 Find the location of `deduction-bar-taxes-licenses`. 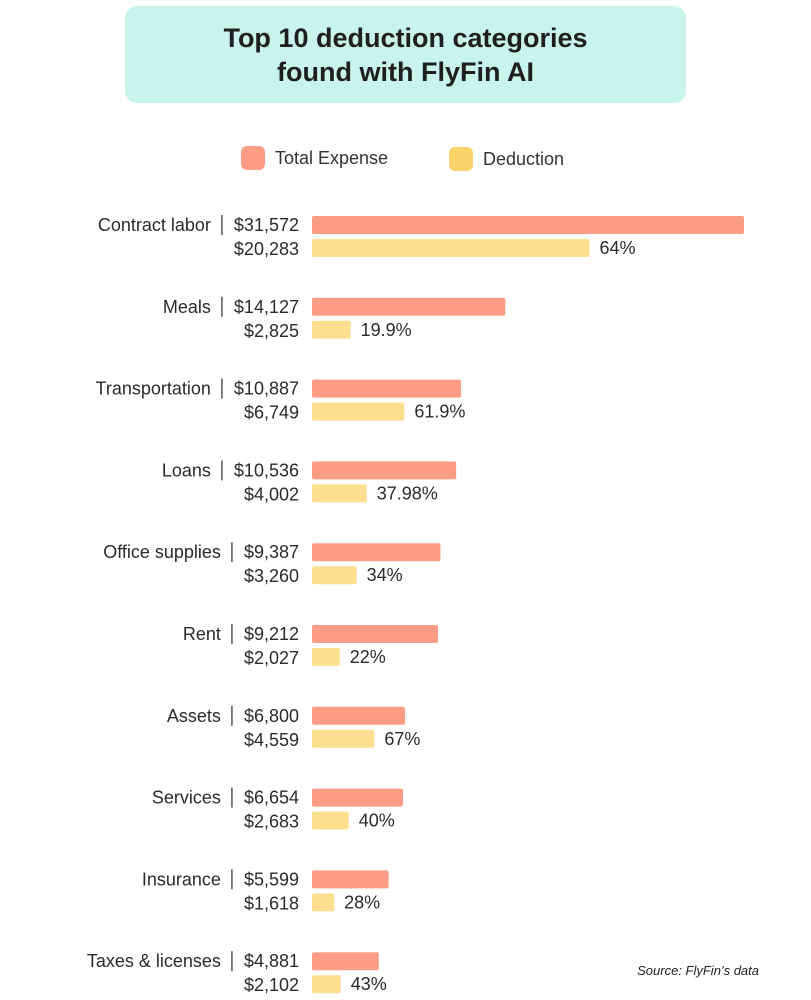

deduction-bar-taxes-licenses is located at coordinates (326, 984).